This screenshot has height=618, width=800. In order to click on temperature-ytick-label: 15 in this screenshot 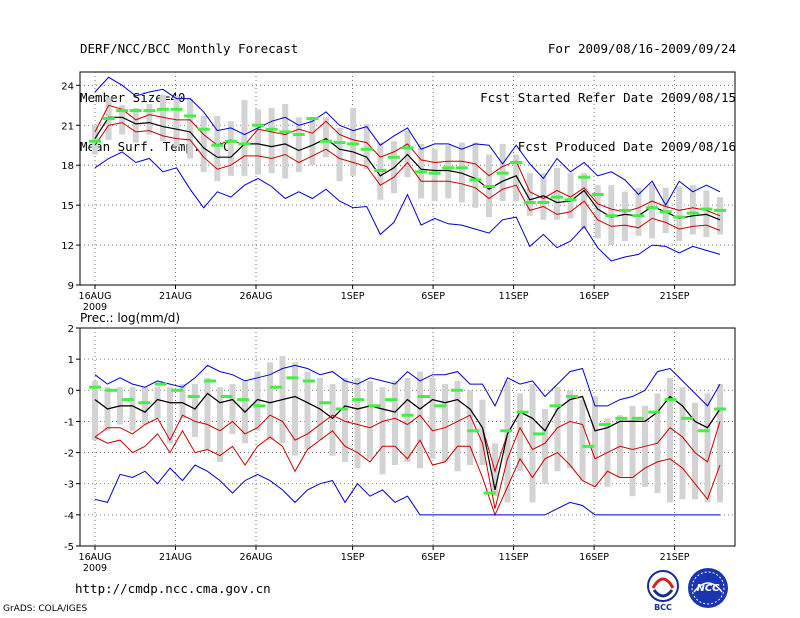, I will do `click(67, 206)`.